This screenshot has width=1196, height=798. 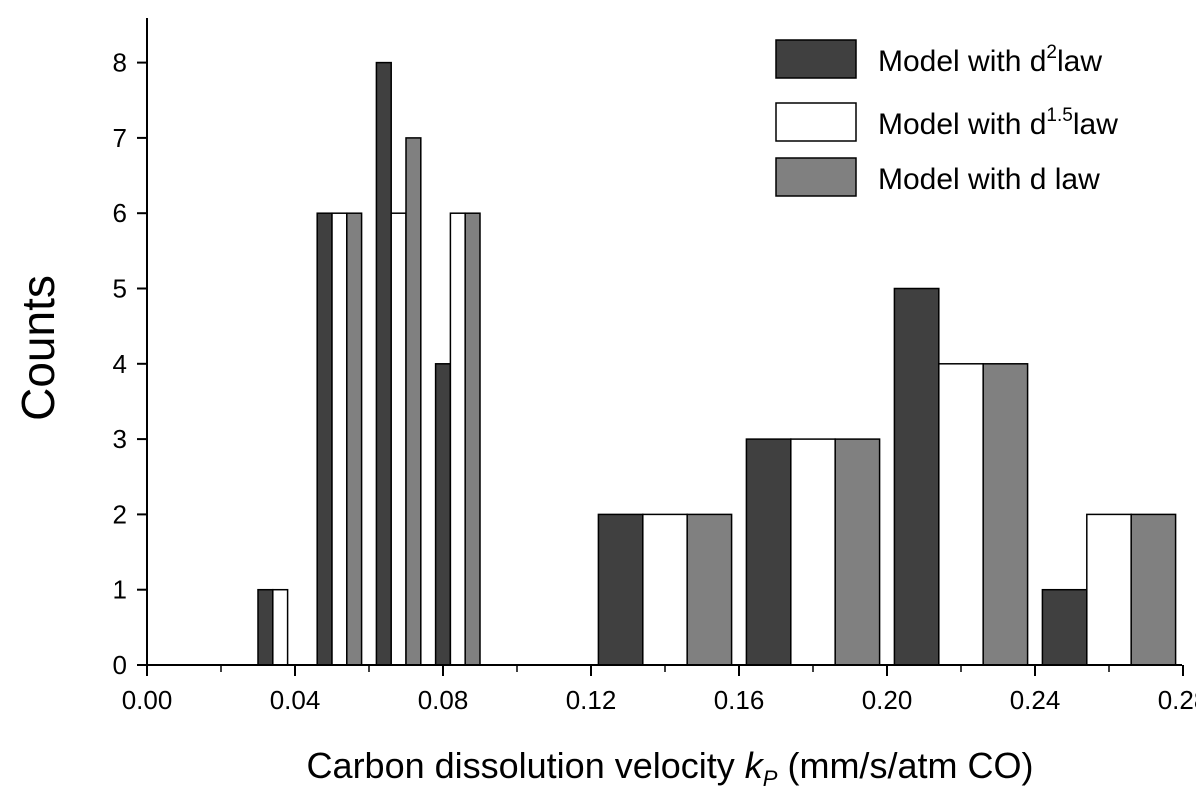 I want to click on x-tick-label-0.12: 0.12, so click(x=591, y=700).